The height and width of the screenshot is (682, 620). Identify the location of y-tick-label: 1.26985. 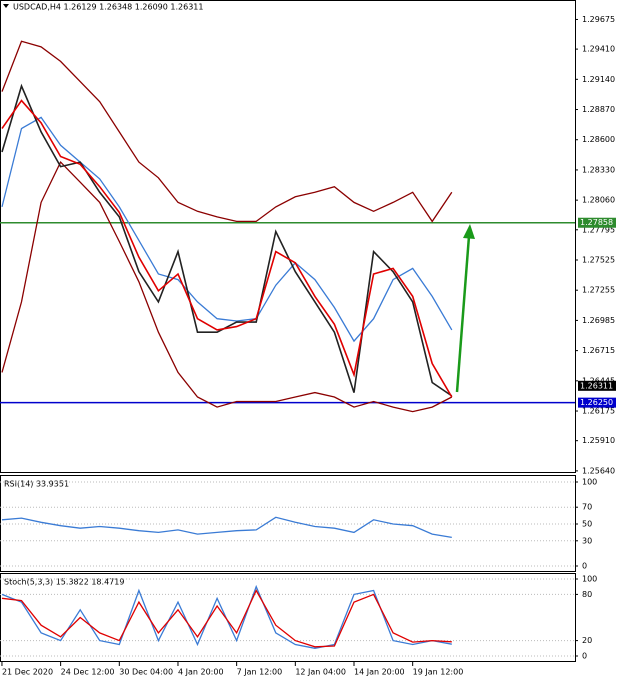
(598, 320).